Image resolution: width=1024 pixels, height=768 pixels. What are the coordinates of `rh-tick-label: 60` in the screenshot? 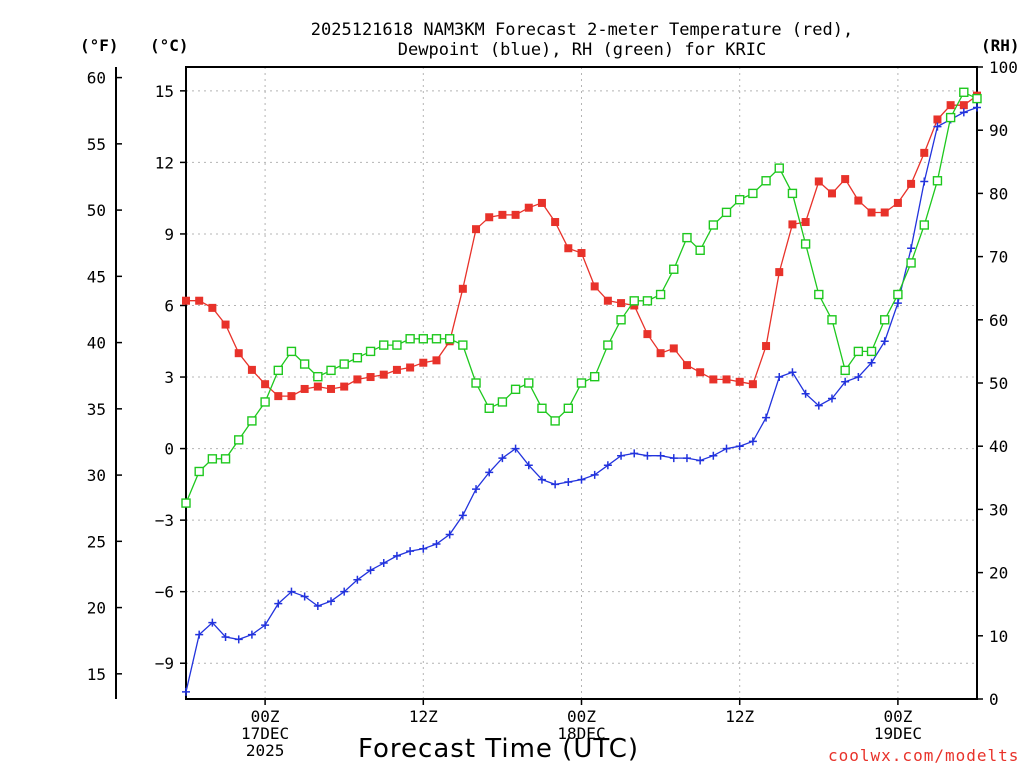 It's located at (998, 320).